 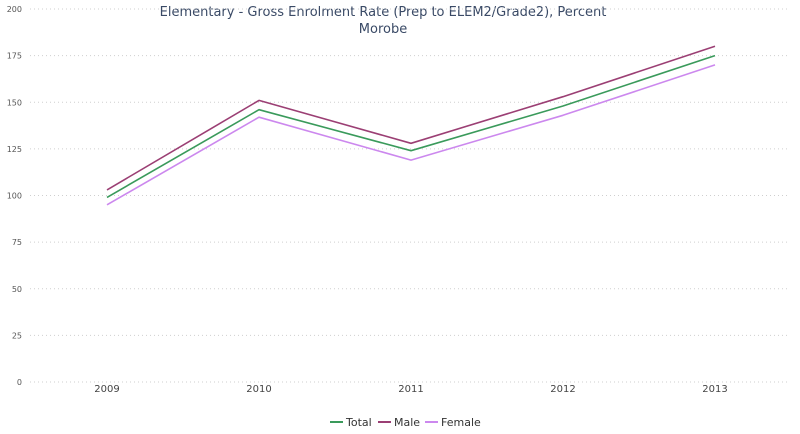 What do you see at coordinates (358, 422) in the screenshot?
I see `legend-label: Total` at bounding box center [358, 422].